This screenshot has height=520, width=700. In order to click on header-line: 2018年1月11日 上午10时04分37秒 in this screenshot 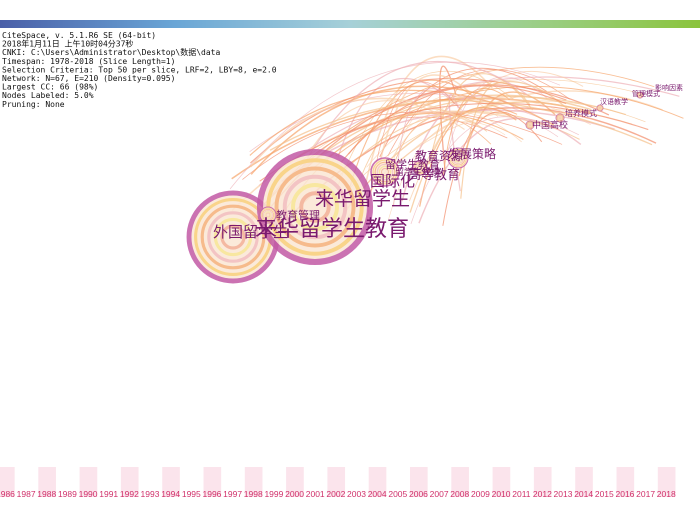, I will do `click(67, 44)`.